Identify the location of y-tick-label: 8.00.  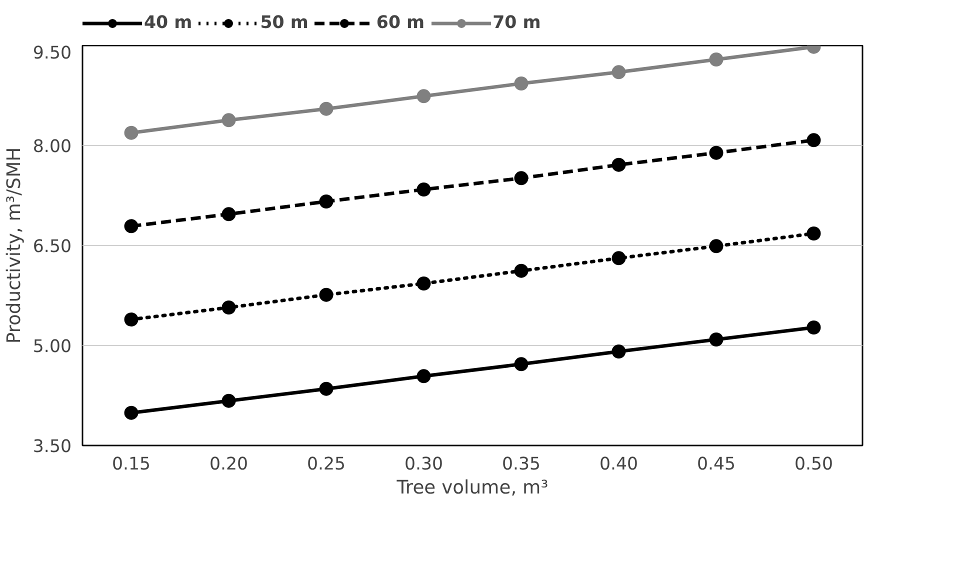
(52, 147).